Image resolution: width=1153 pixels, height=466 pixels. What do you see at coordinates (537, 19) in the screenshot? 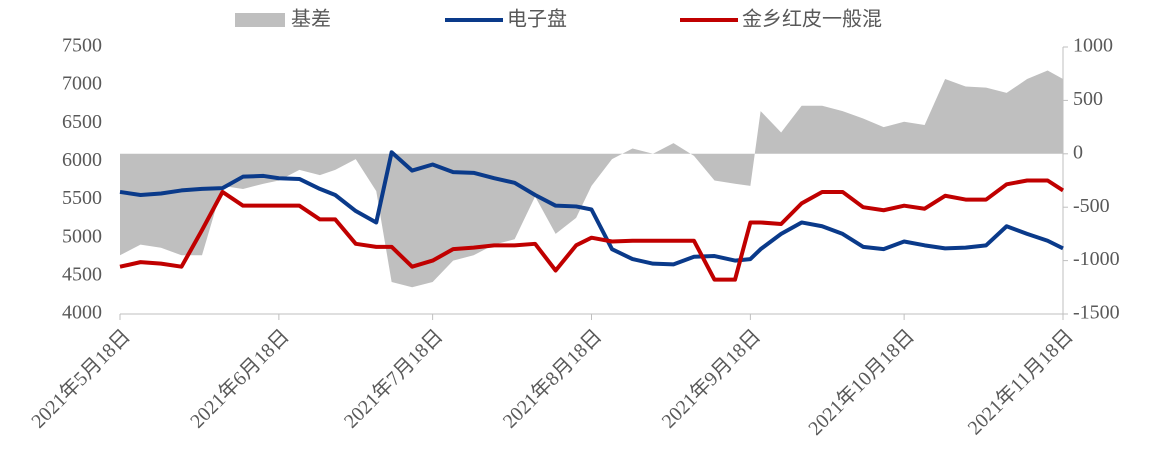
I see `legend-label: 电子盘` at bounding box center [537, 19].